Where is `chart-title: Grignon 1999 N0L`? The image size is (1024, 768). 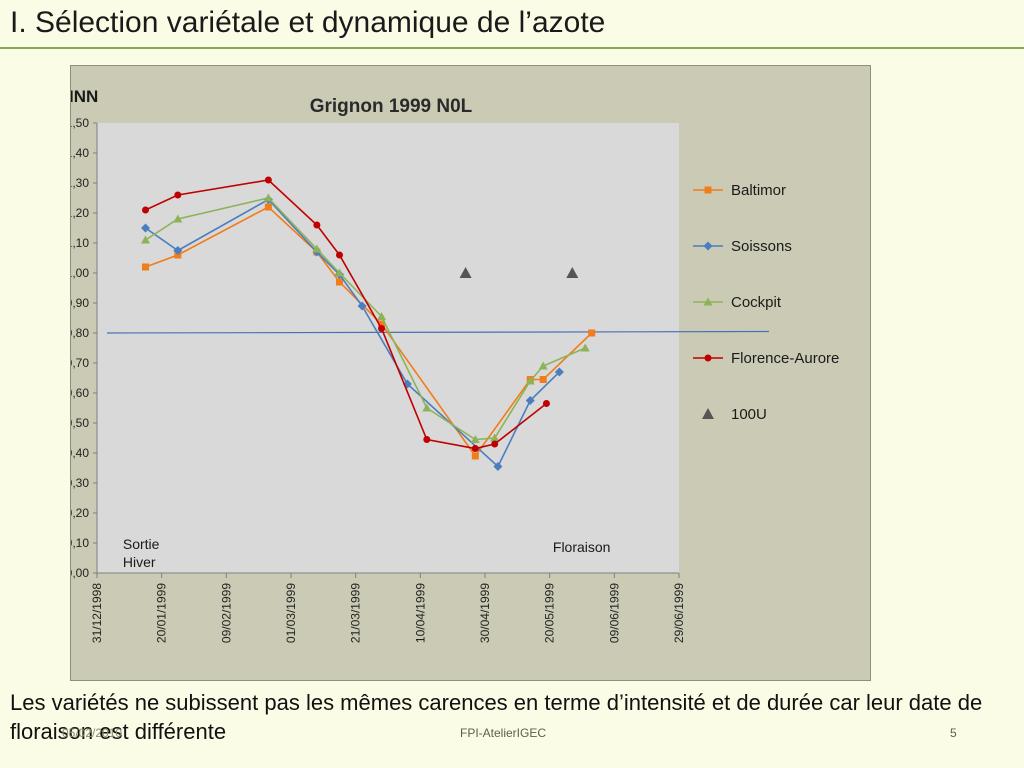 chart-title: Grignon 1999 N0L is located at coordinates (391, 106).